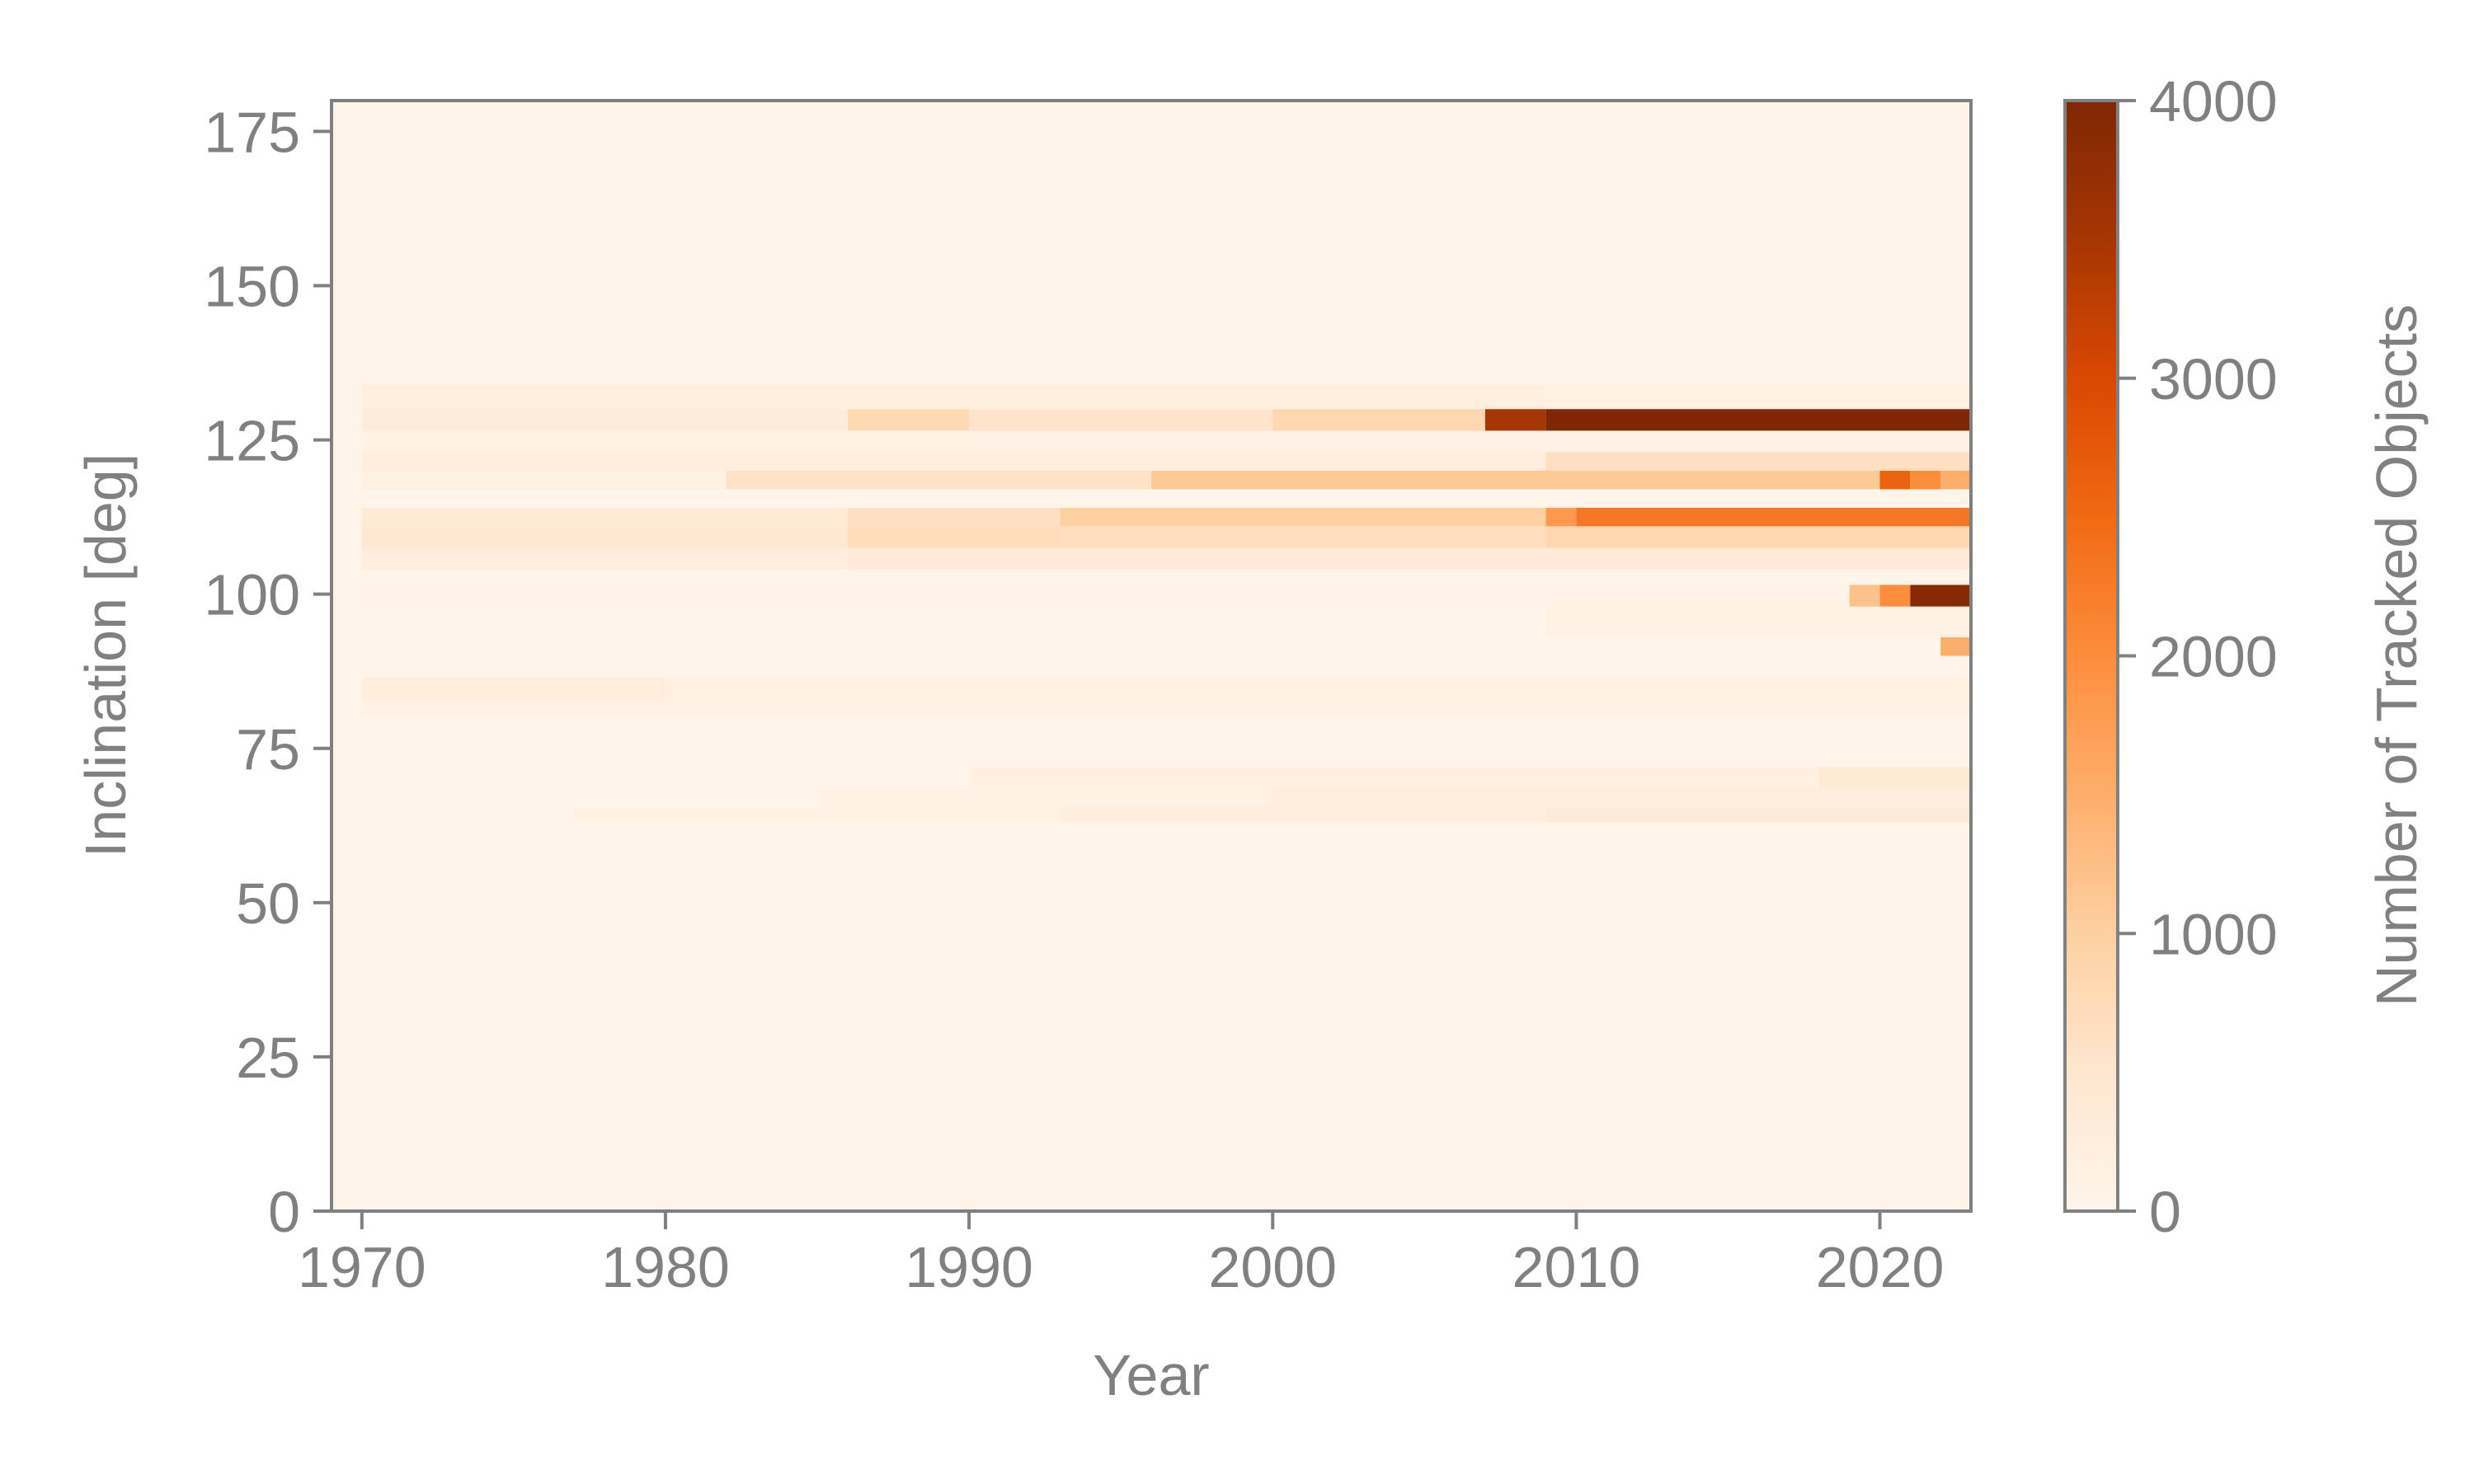 Image resolution: width=2474 pixels, height=1484 pixels. Describe the element at coordinates (105, 655) in the screenshot. I see `y-axis-label: Inclination [deg]` at that location.